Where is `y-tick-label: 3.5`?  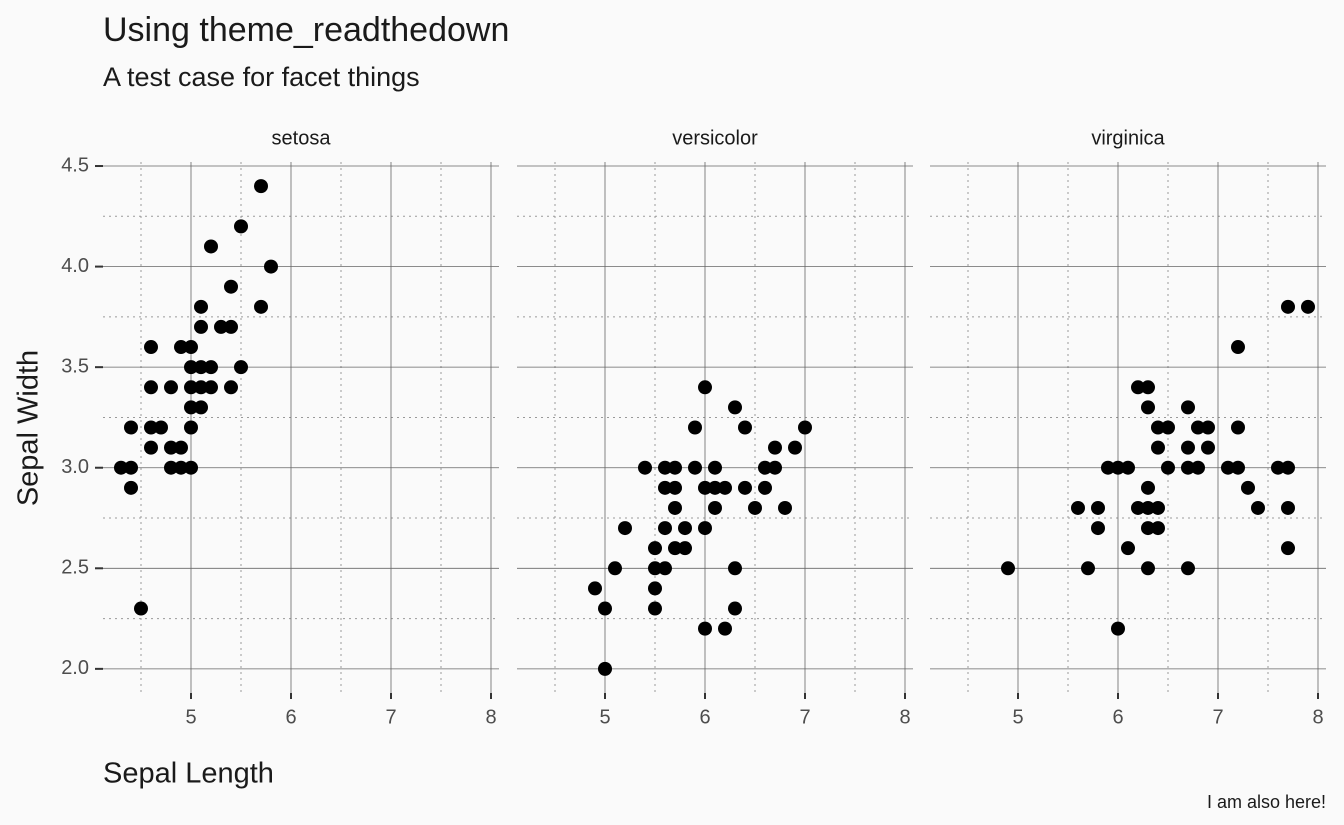 y-tick-label: 3.5 is located at coordinates (75, 366).